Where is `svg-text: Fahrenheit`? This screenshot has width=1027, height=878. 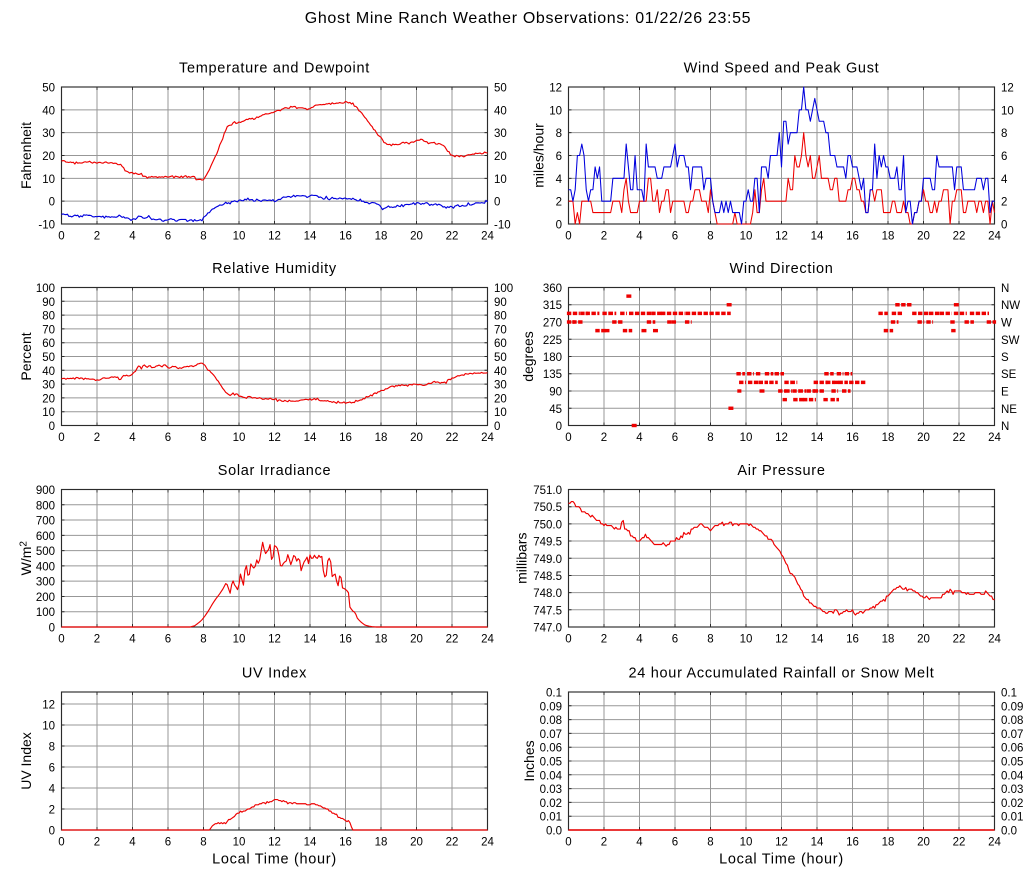 svg-text: Fahrenheit is located at coordinates (26, 155).